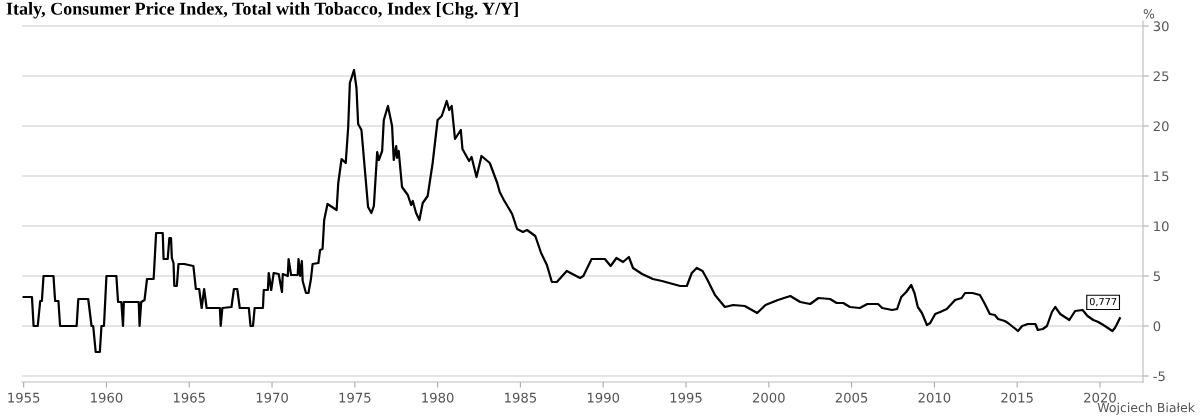  Describe the element at coordinates (24, 397) in the screenshot. I see `x-tick-label: 1955` at that location.